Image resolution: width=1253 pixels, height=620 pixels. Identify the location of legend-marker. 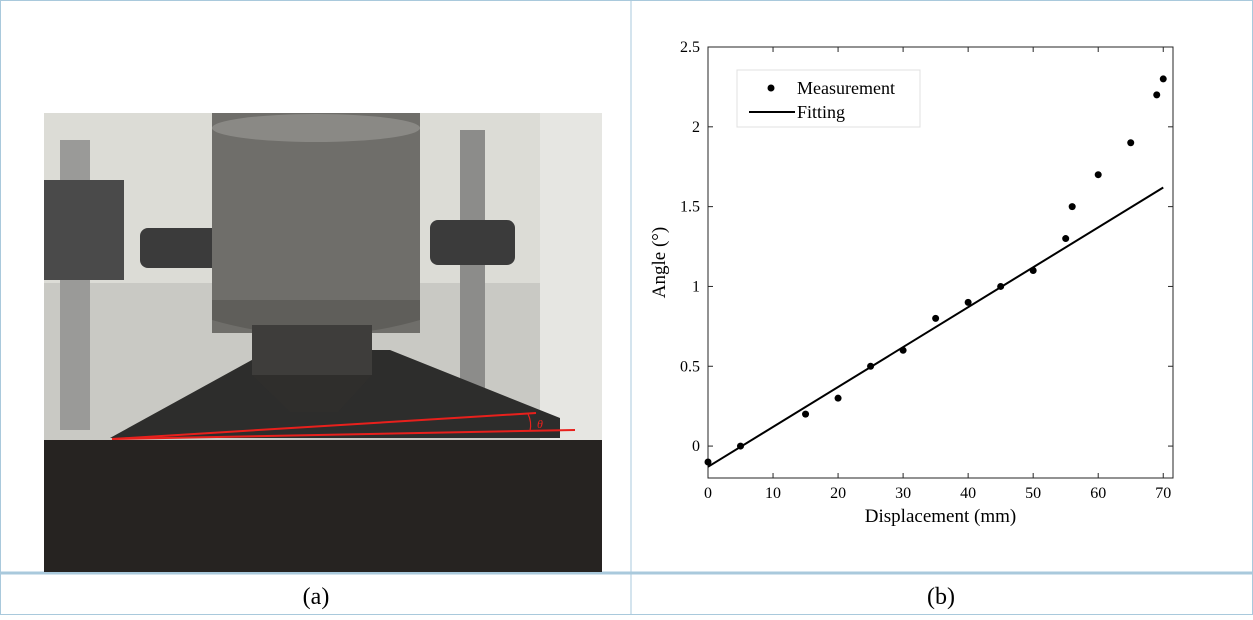
(771, 88).